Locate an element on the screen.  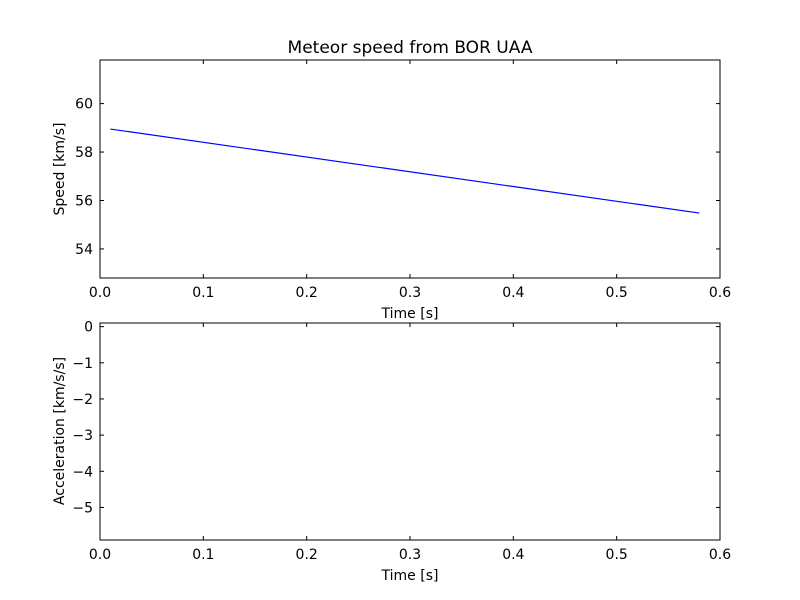
speed-series-group is located at coordinates (405, 171).